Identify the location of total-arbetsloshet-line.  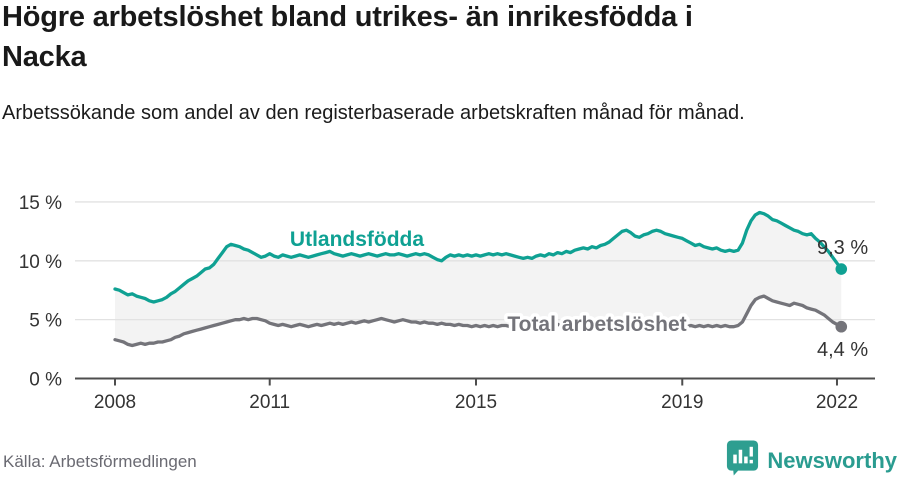
(478, 321).